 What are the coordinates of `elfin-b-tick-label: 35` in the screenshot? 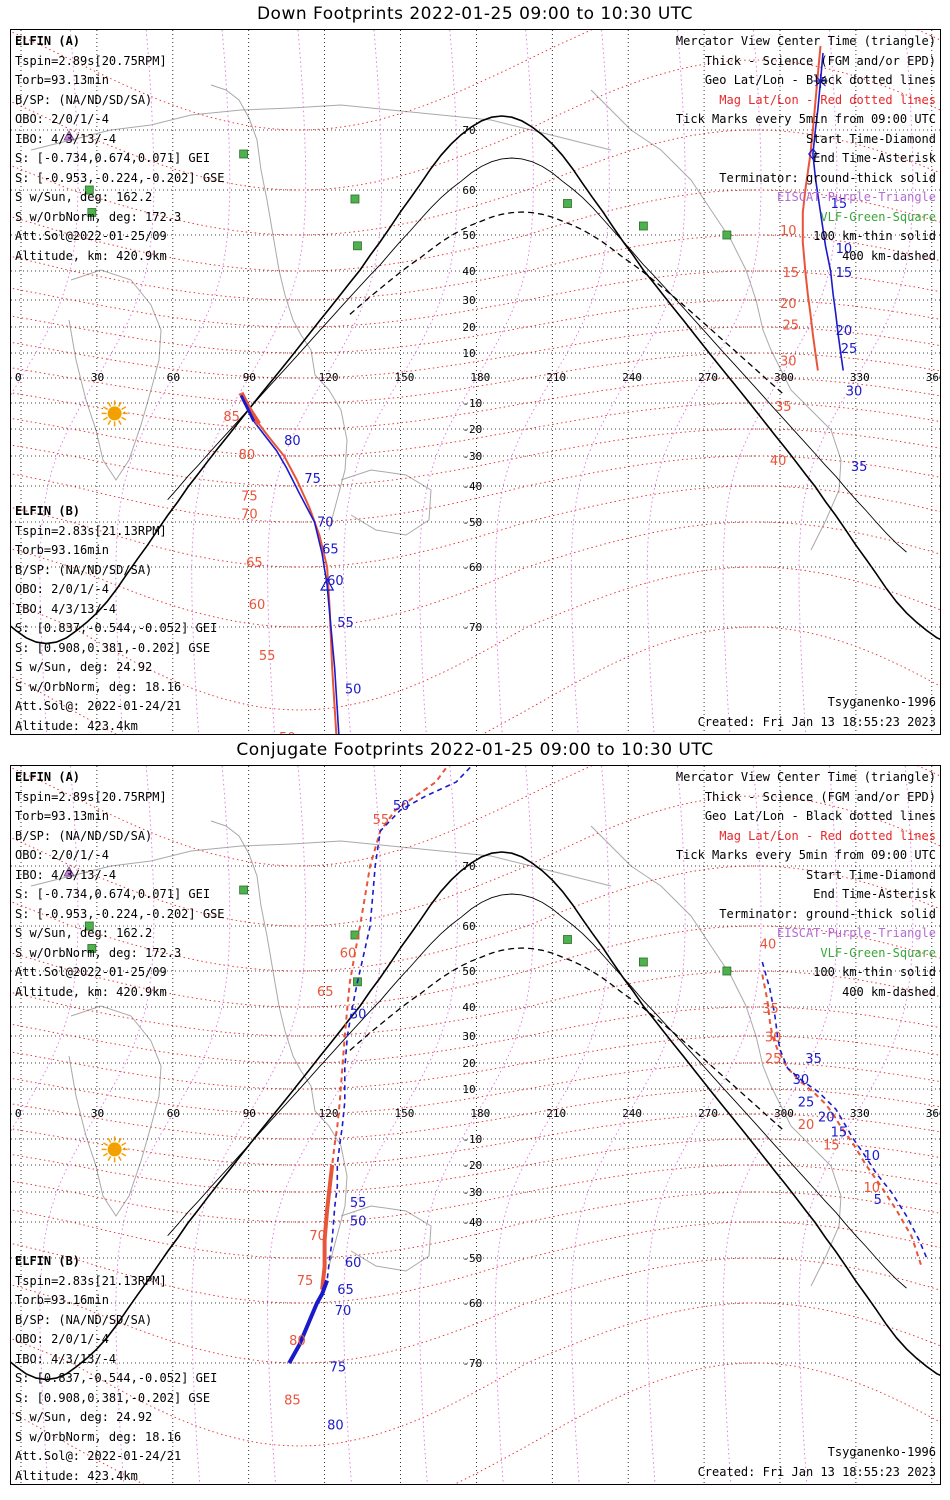 It's located at (783, 407).